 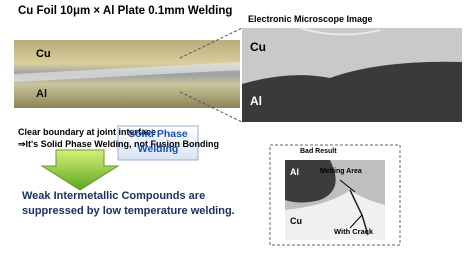 I want to click on bad-result-label: Melting Area, so click(x=341, y=171).